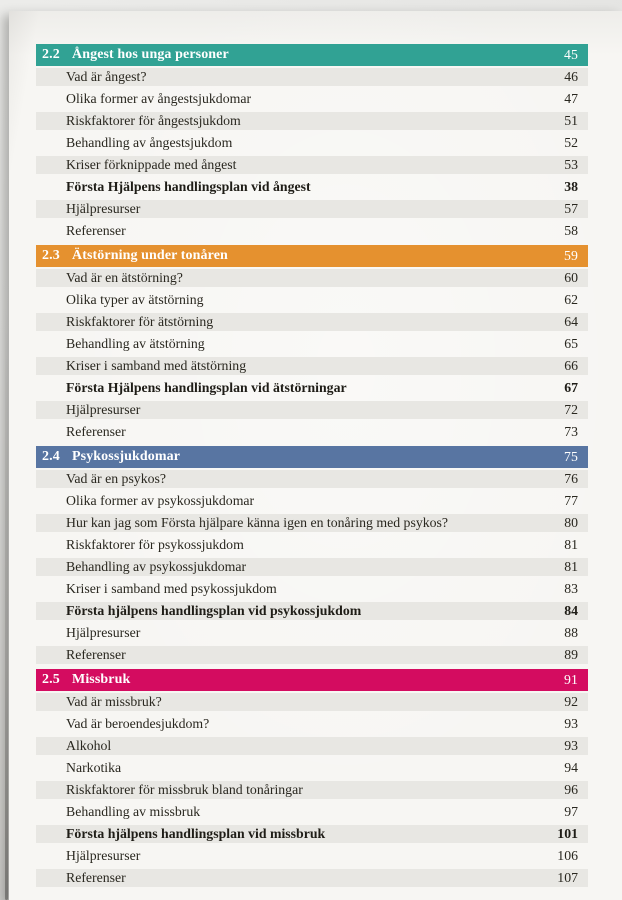  I want to click on section-number: 2.3, so click(51, 255).